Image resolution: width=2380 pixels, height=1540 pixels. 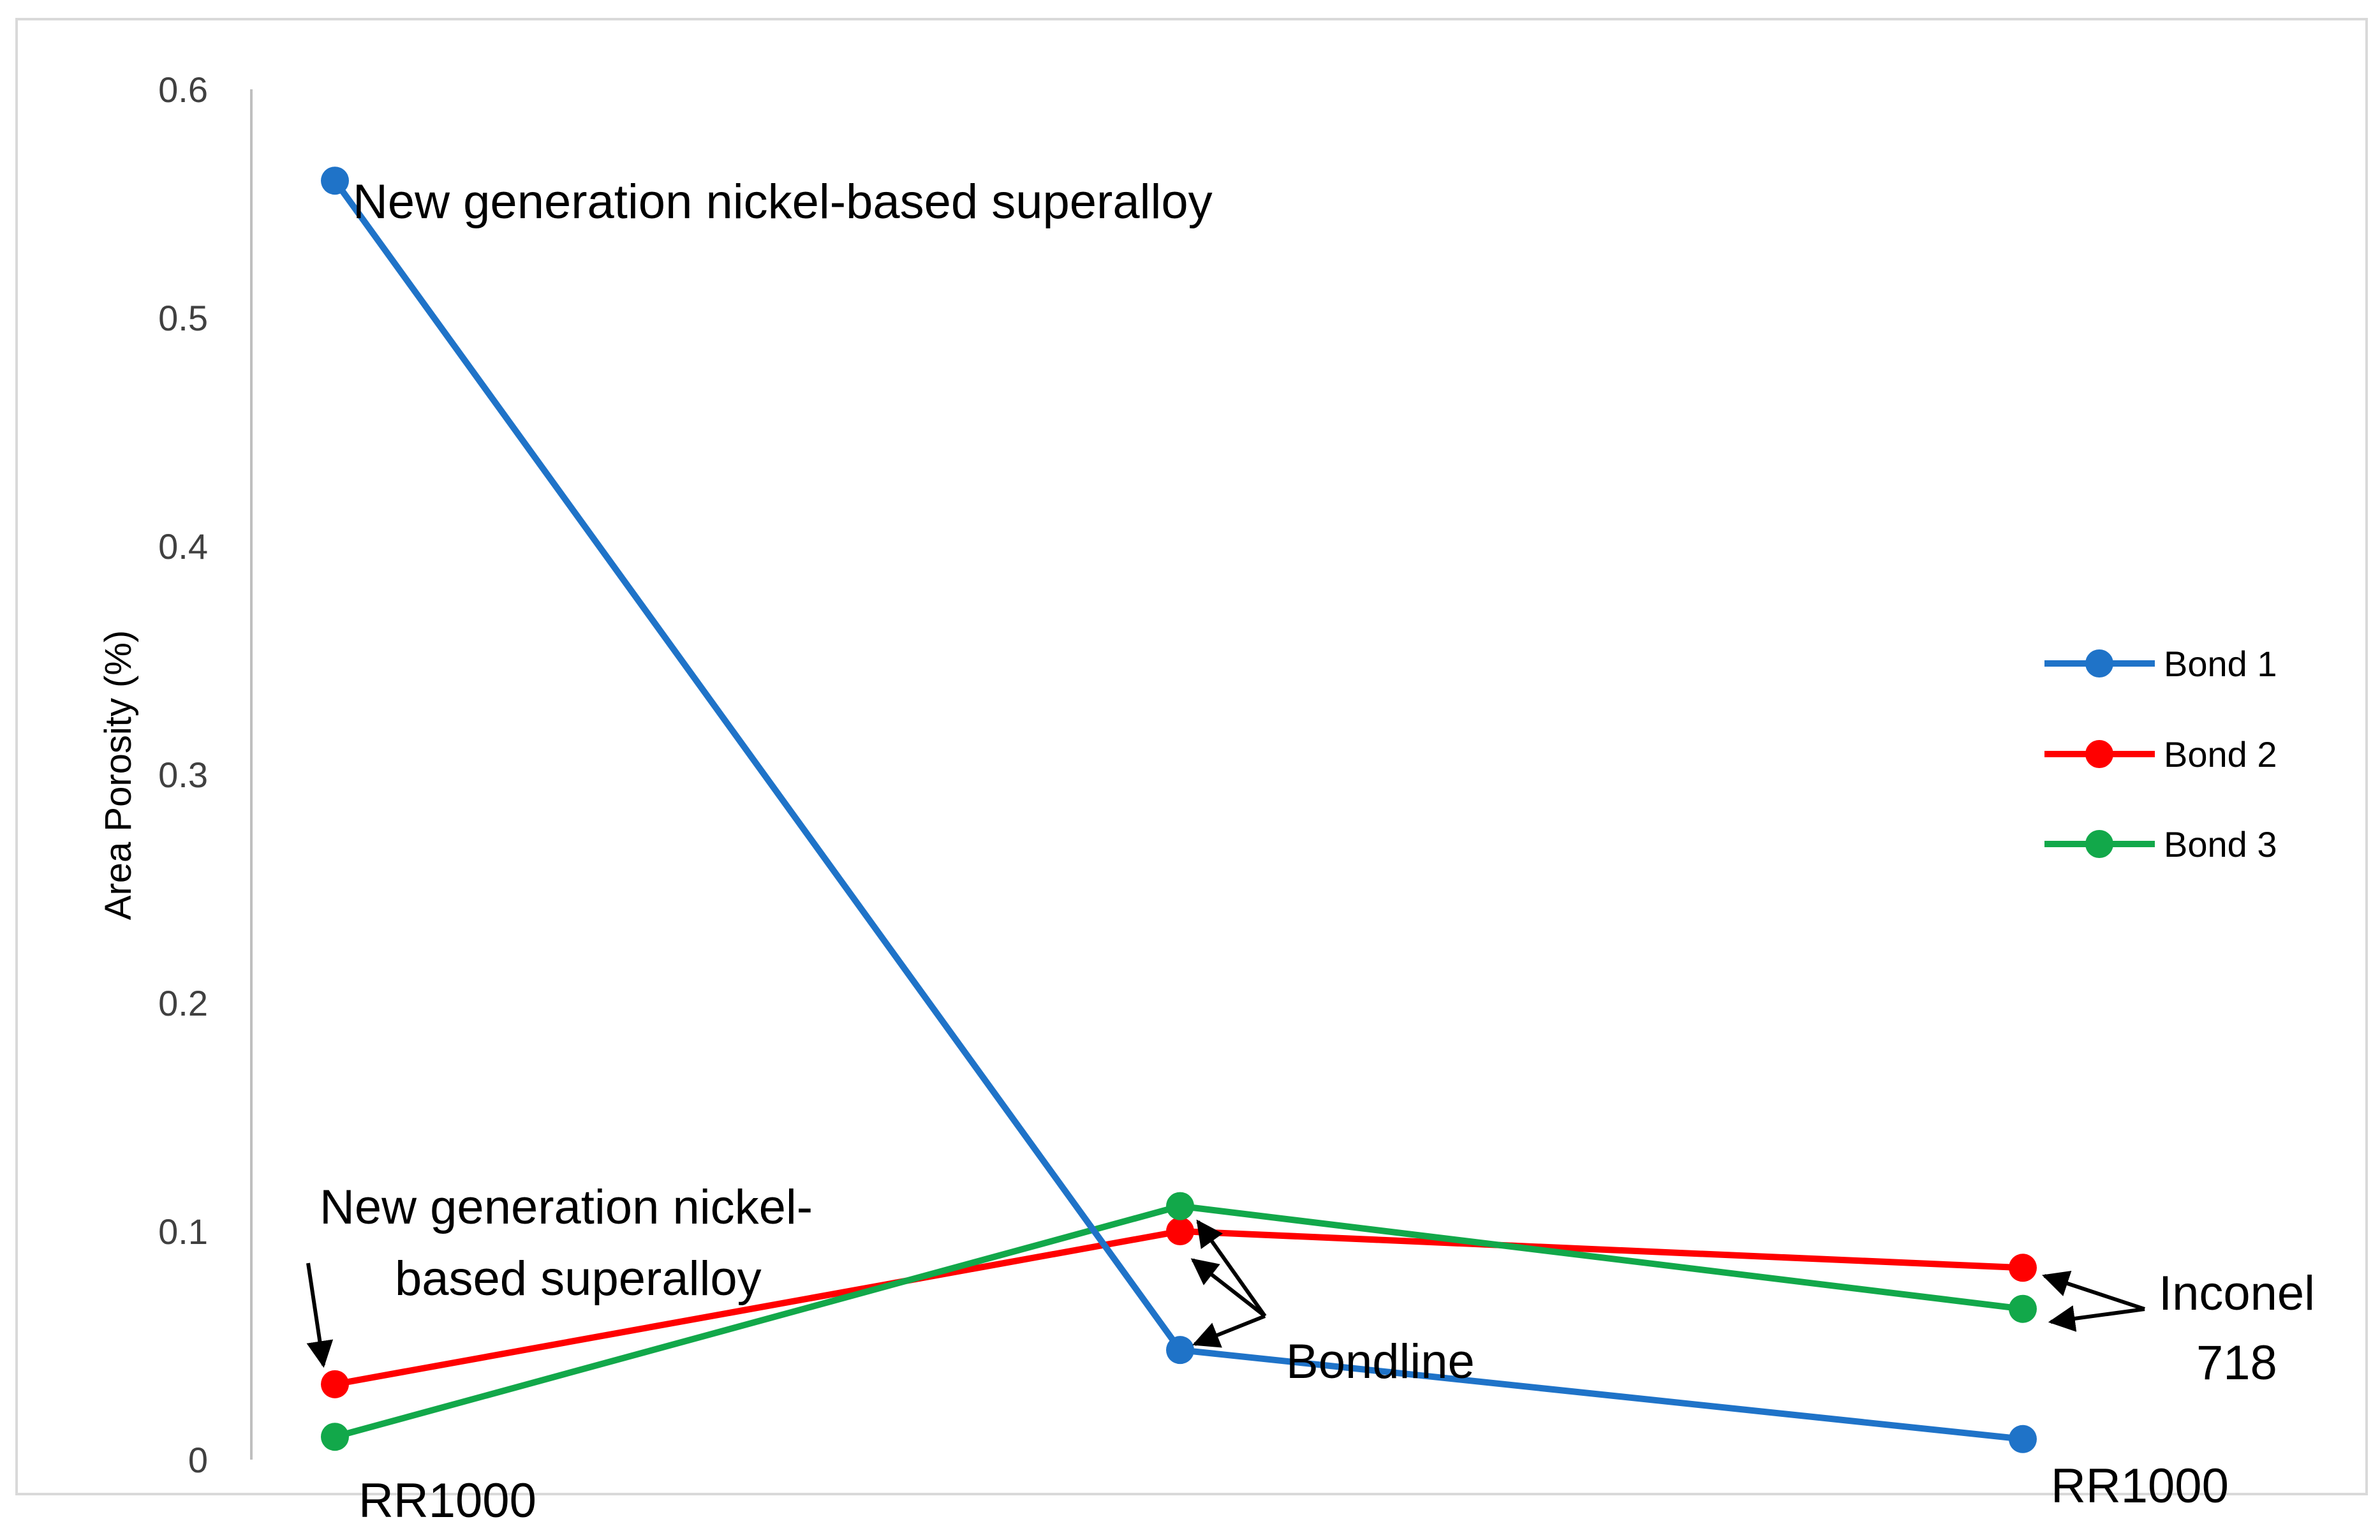 I want to click on y-tick-labels: 0 0.1 0.2 0.3 0.4 0.5 0.6, so click(x=183, y=775).